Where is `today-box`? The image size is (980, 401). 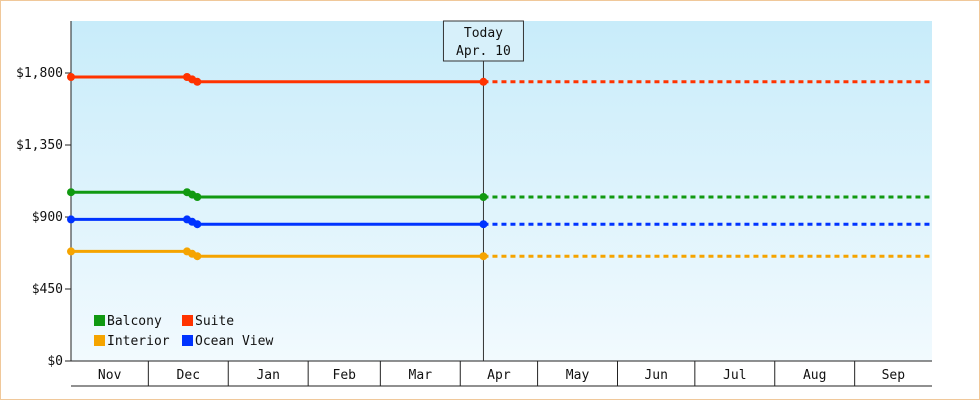 today-box is located at coordinates (483, 41).